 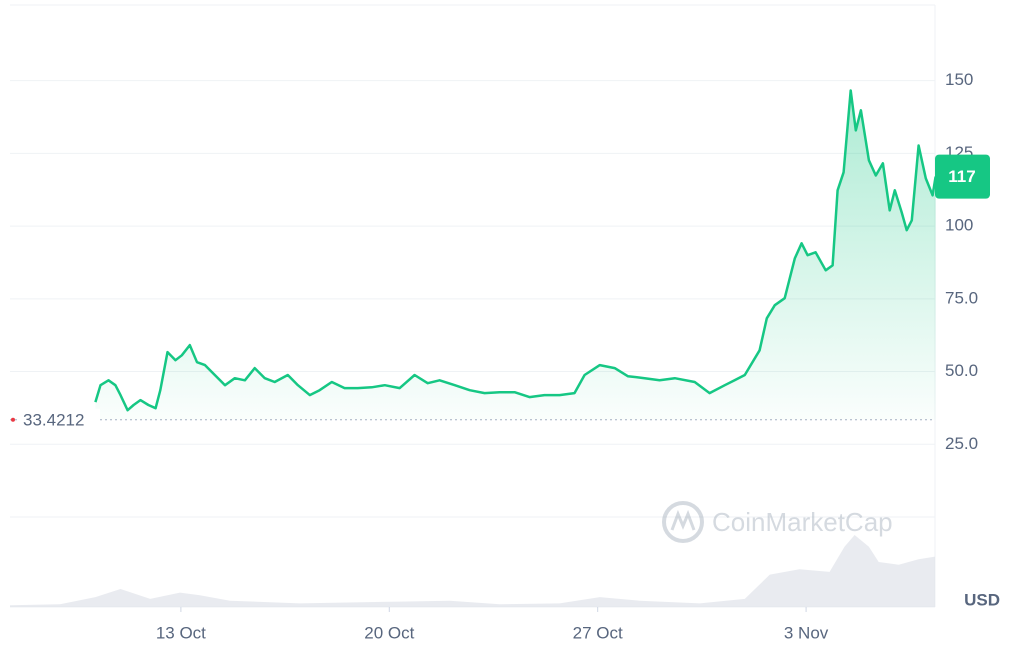 I want to click on reference-label-bg, so click(x=60, y=419).